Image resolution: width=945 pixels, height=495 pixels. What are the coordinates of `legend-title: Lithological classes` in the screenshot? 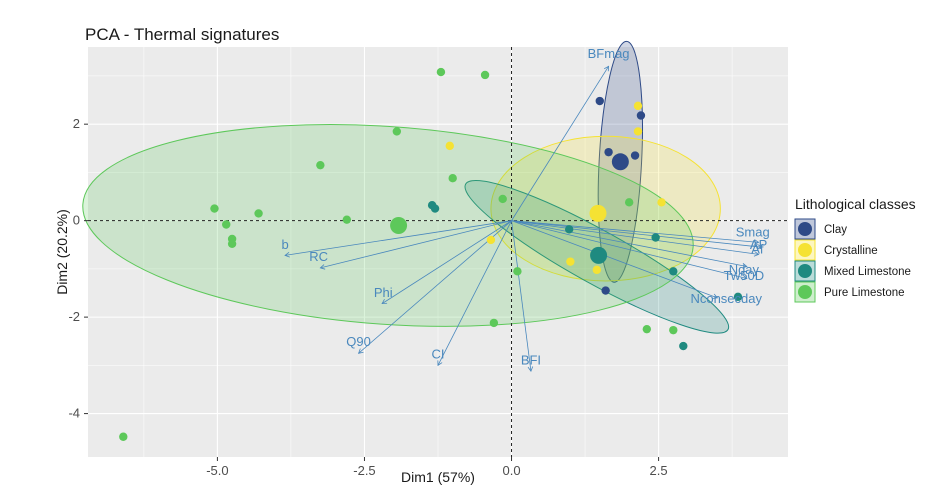 It's located at (855, 204).